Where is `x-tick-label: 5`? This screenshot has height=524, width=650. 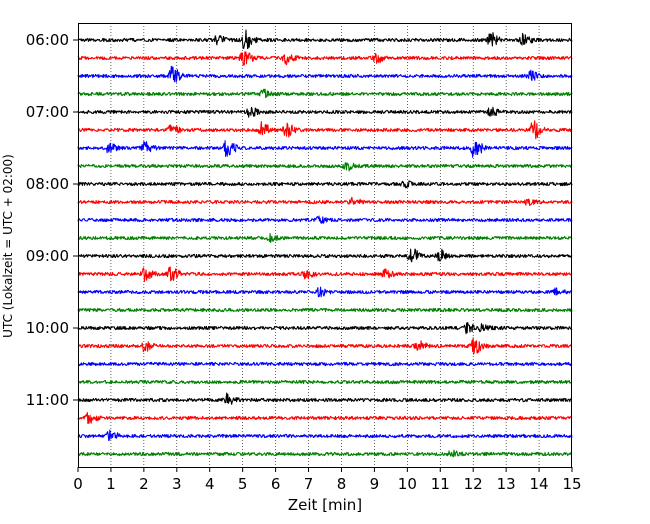 x-tick-label: 5 is located at coordinates (243, 484).